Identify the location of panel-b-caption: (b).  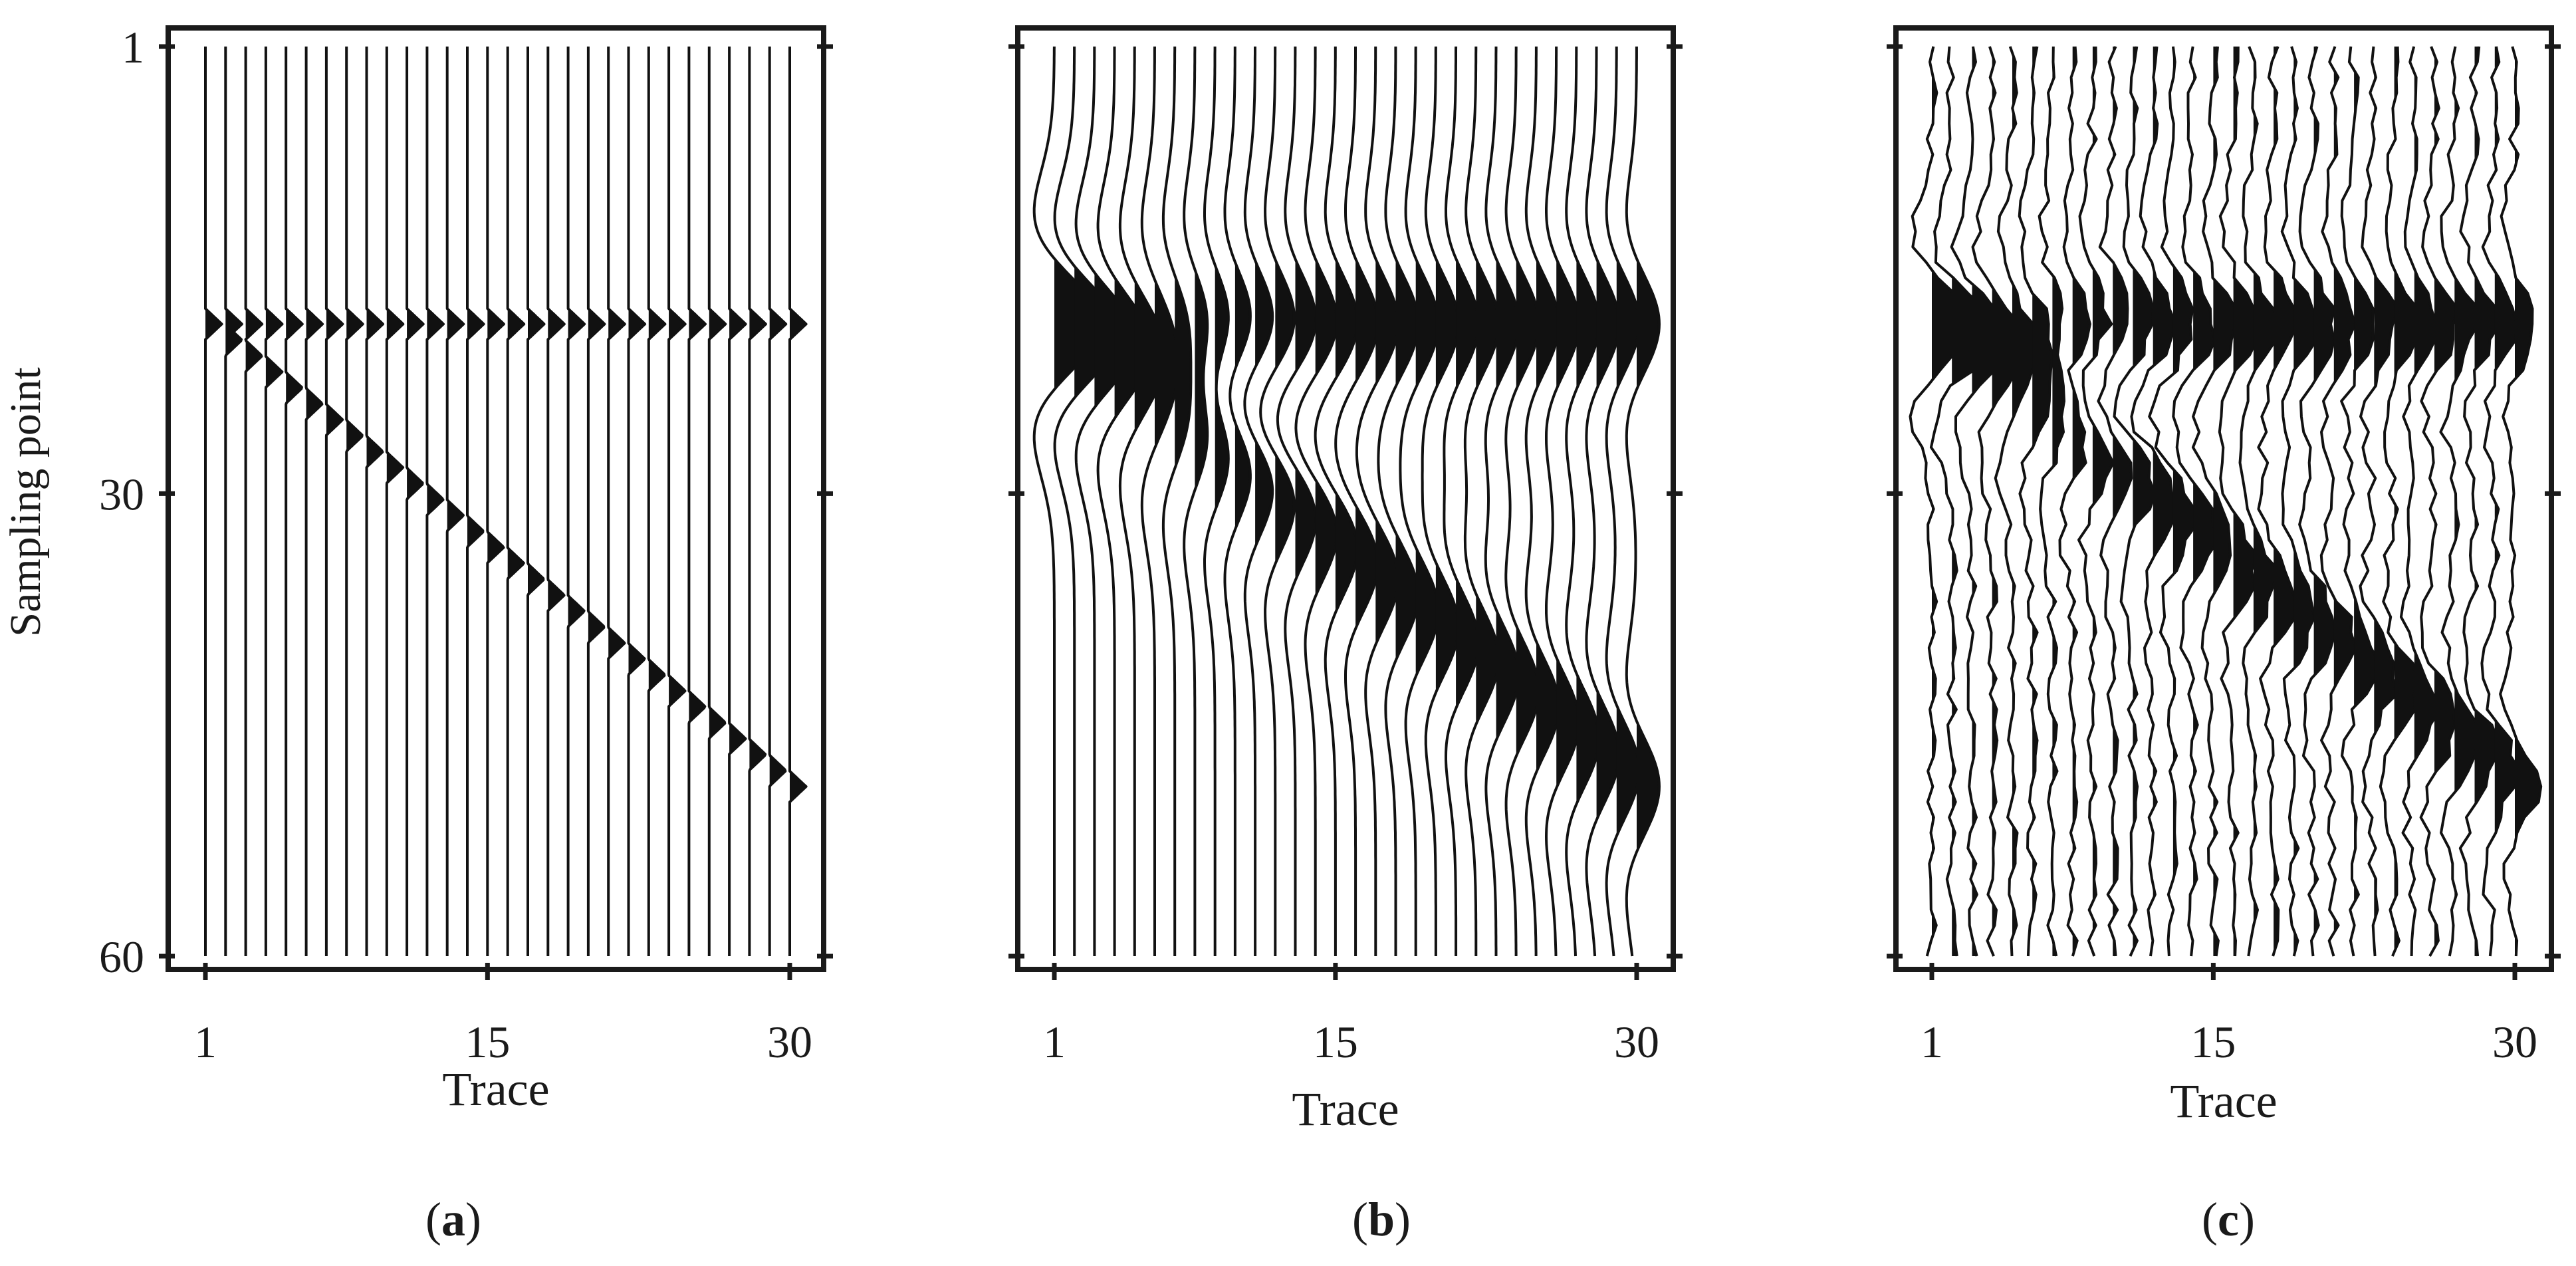
(1381, 1219).